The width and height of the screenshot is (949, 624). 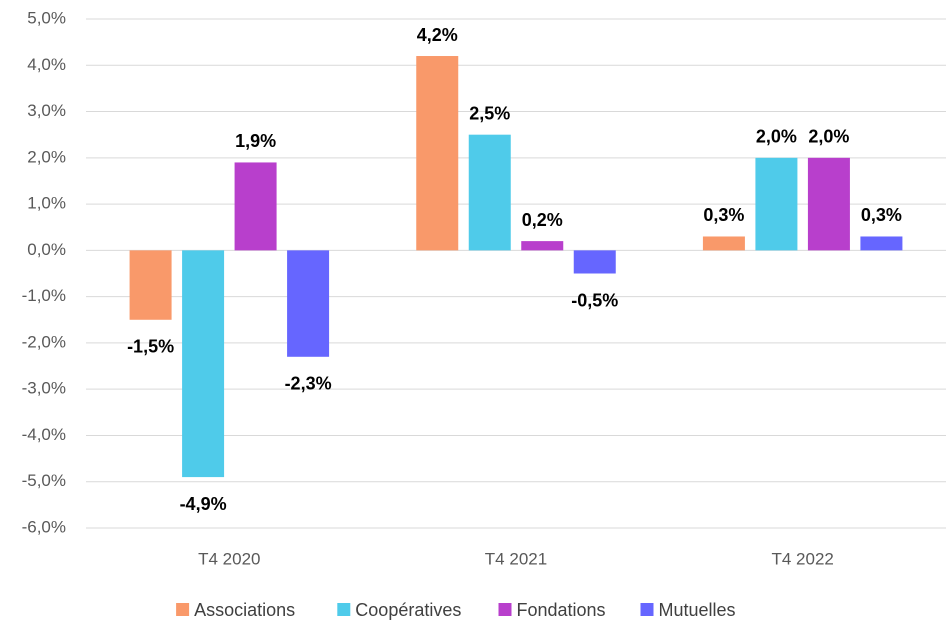 What do you see at coordinates (255, 141) in the screenshot?
I see `data-label: 1,9%` at bounding box center [255, 141].